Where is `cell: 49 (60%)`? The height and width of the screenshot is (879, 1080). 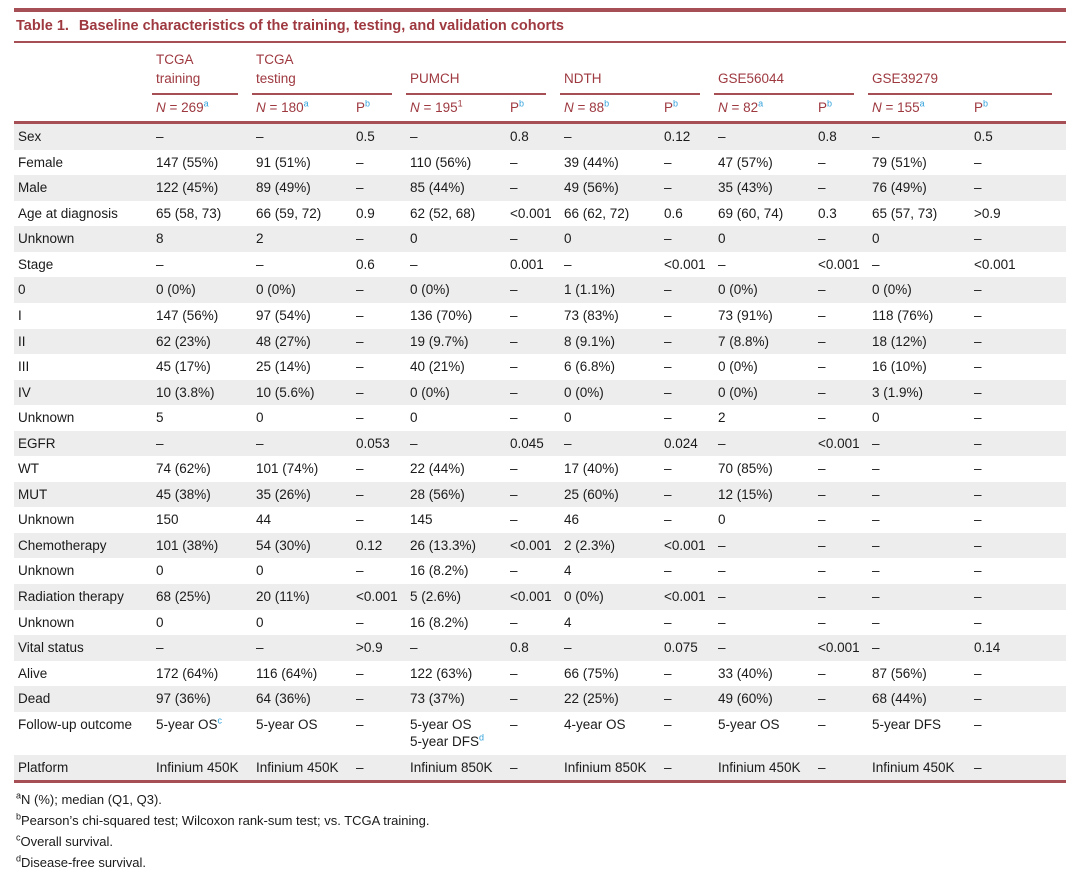
cell: 49 (60%) is located at coordinates (745, 699).